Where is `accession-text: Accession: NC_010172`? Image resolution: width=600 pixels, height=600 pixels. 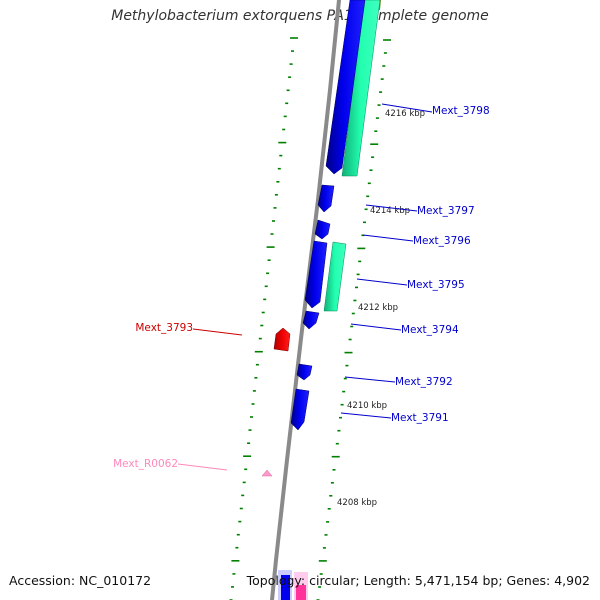
accession-text: Accession: NC_010172 is located at coordinates (80, 580).